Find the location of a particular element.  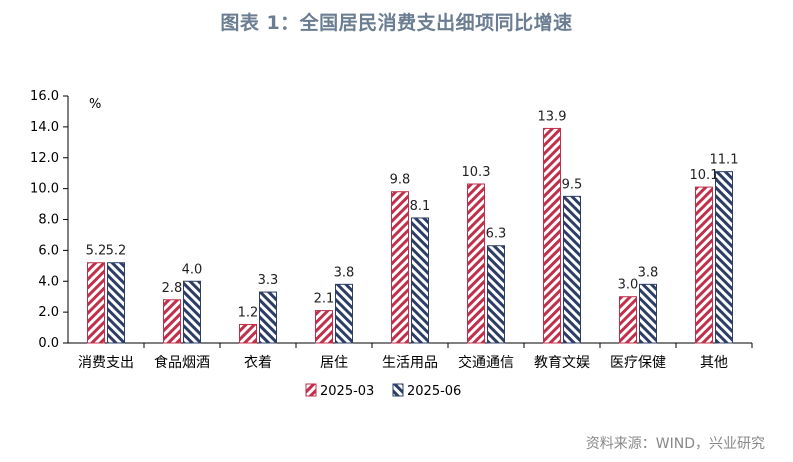

data-label: 10.3 is located at coordinates (476, 172).